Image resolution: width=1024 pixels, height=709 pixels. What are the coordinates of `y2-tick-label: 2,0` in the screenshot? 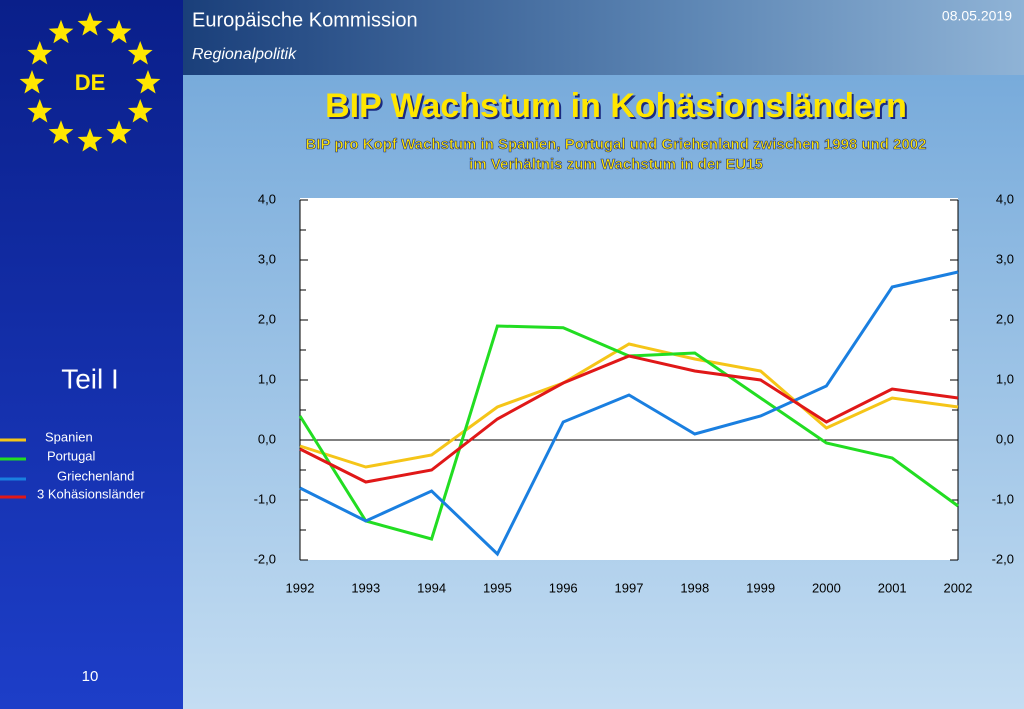 It's located at (1005, 318).